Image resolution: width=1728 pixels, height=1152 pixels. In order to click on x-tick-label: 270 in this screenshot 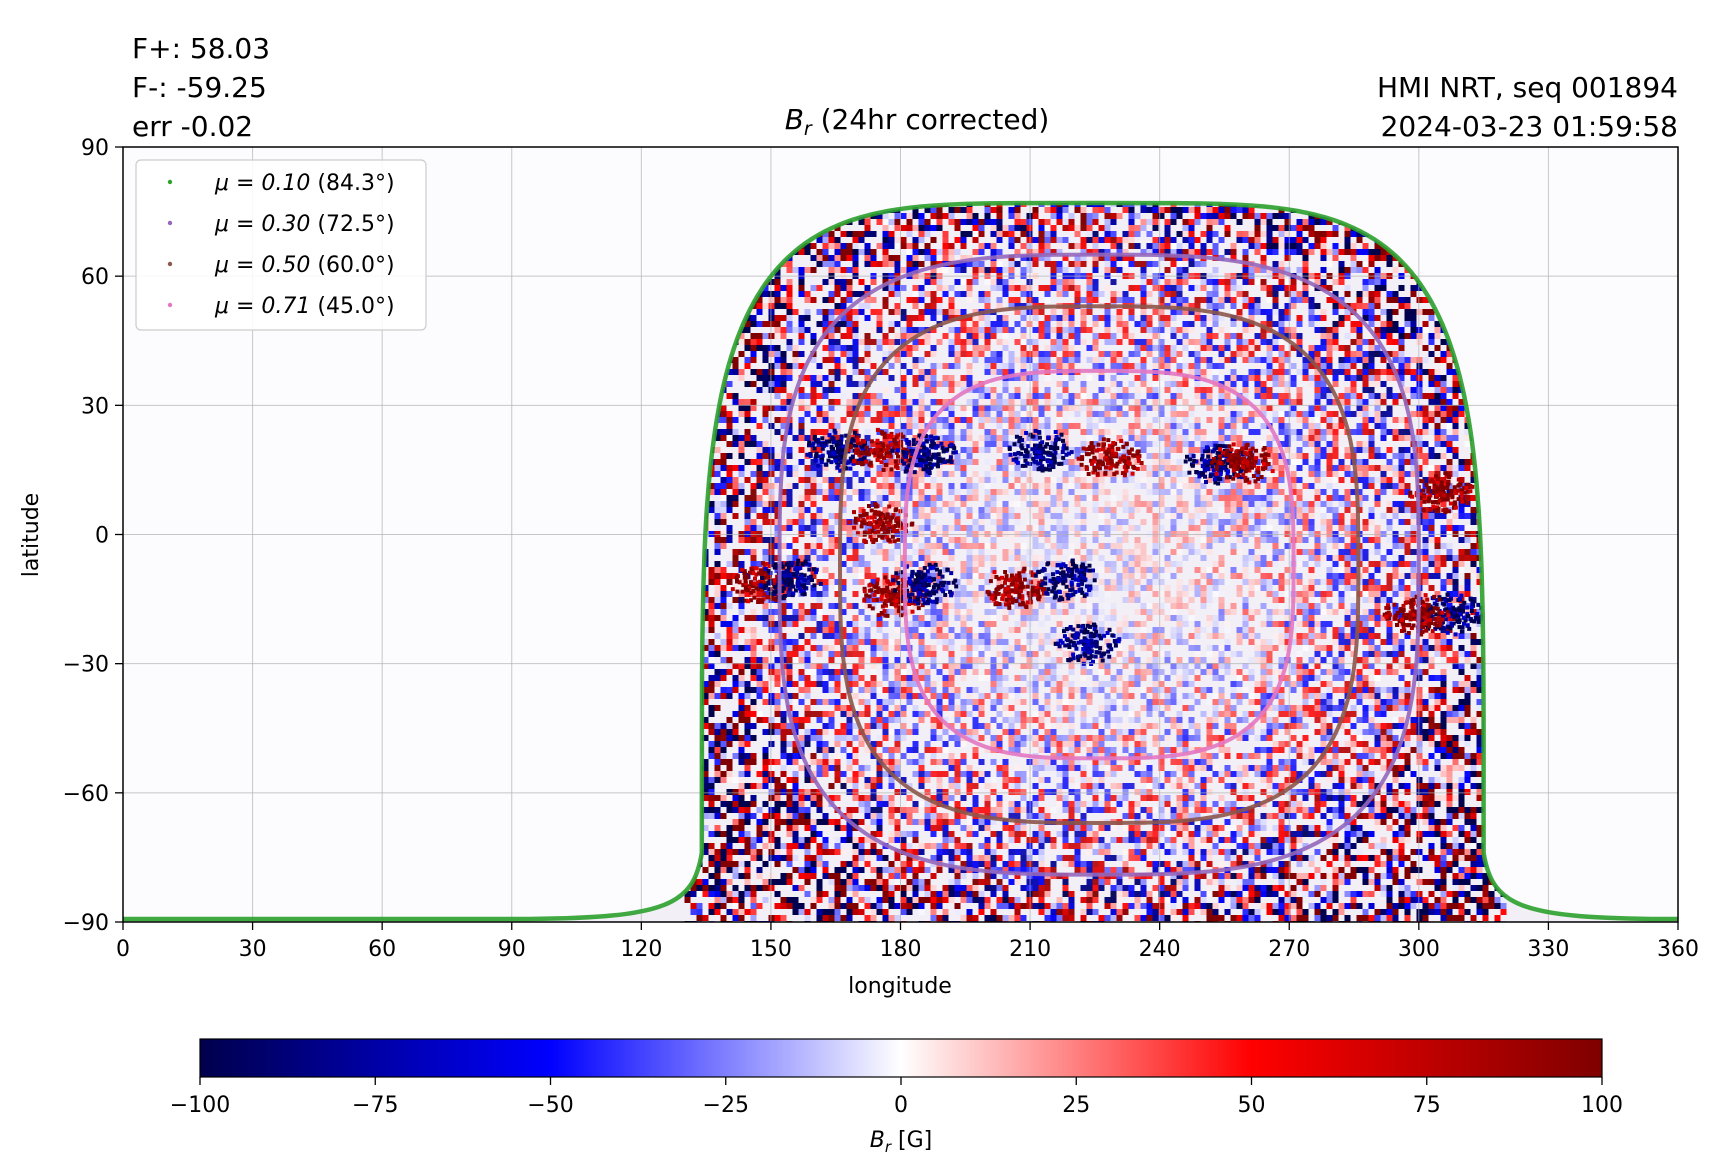, I will do `click(1289, 949)`.